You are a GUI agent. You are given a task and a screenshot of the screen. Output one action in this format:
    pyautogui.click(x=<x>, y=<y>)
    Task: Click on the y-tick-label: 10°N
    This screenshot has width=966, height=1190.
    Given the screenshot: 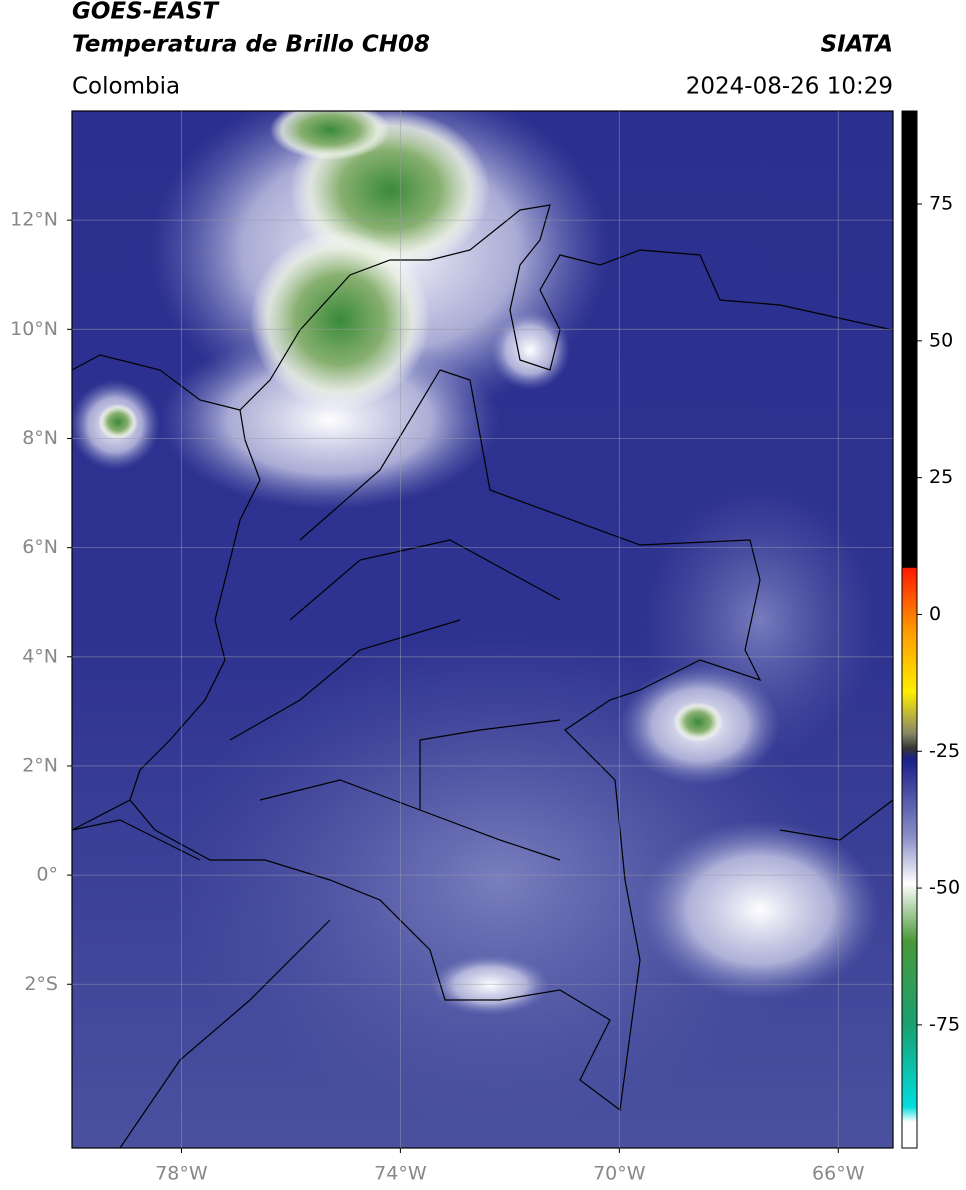 What is the action you would take?
    pyautogui.click(x=34, y=329)
    